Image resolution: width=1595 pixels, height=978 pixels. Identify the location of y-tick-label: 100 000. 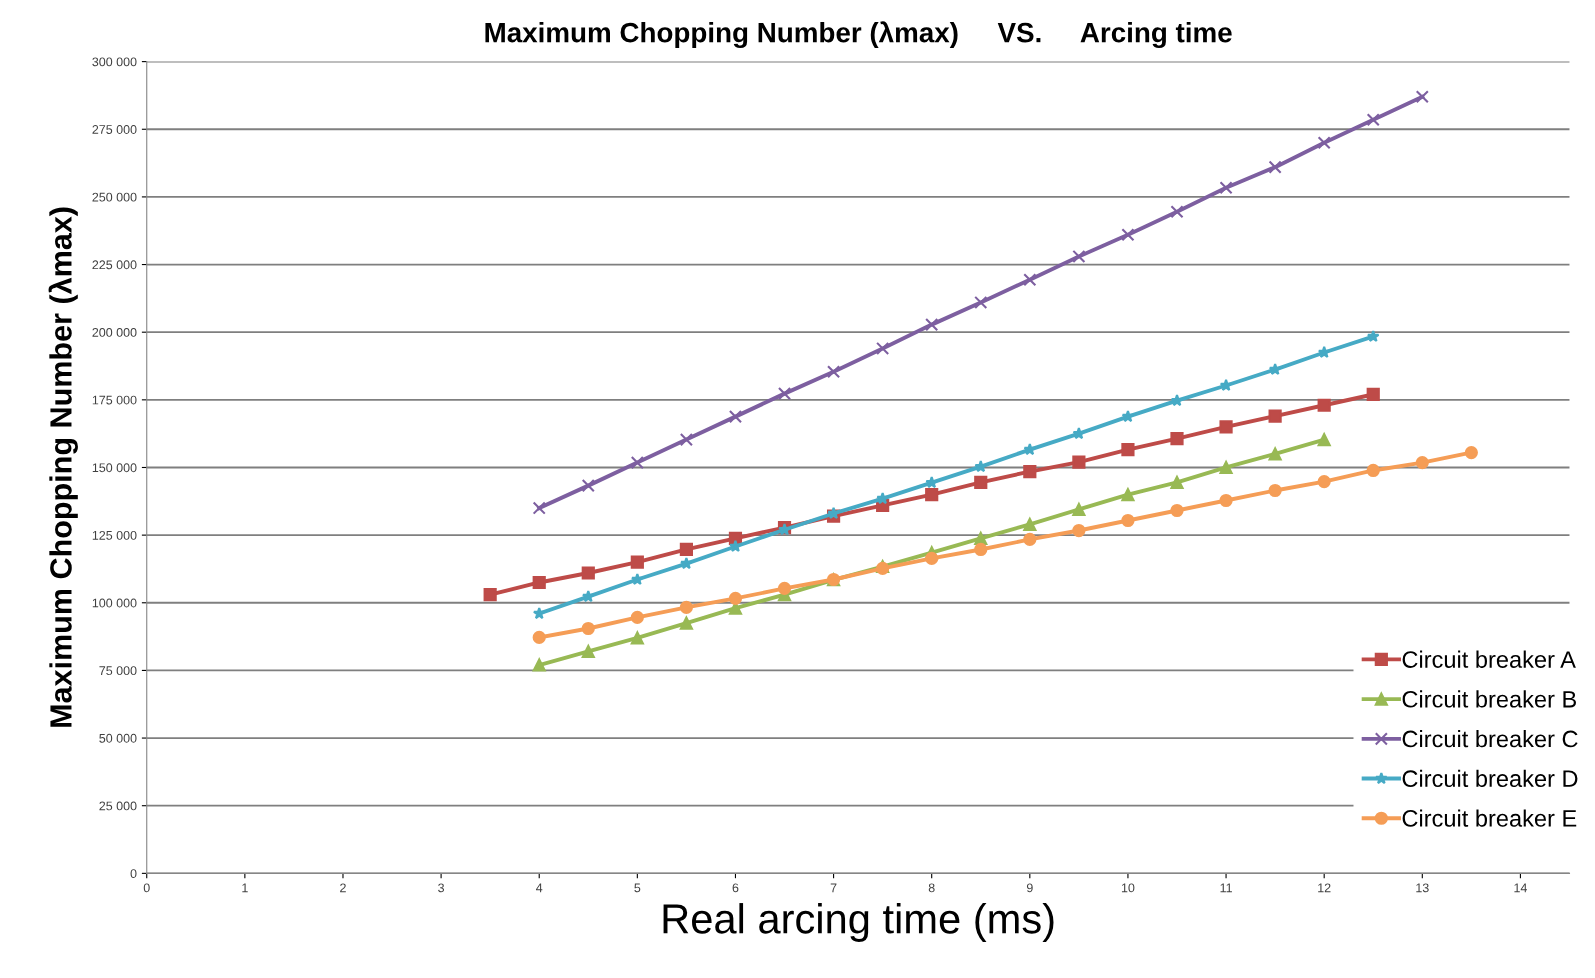
(114, 603).